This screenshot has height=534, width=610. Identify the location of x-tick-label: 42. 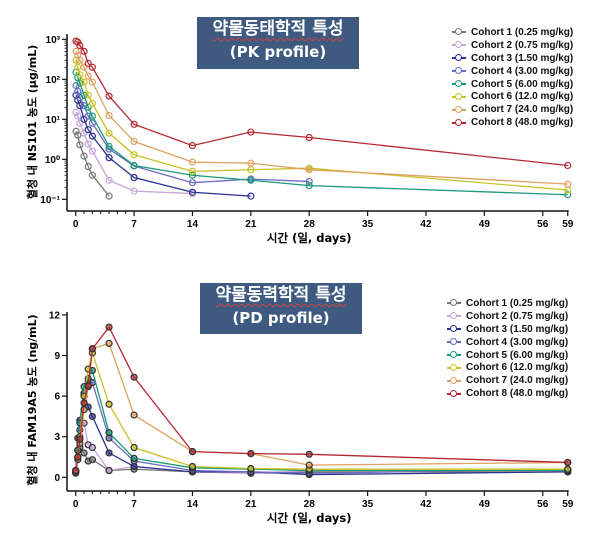
(426, 504).